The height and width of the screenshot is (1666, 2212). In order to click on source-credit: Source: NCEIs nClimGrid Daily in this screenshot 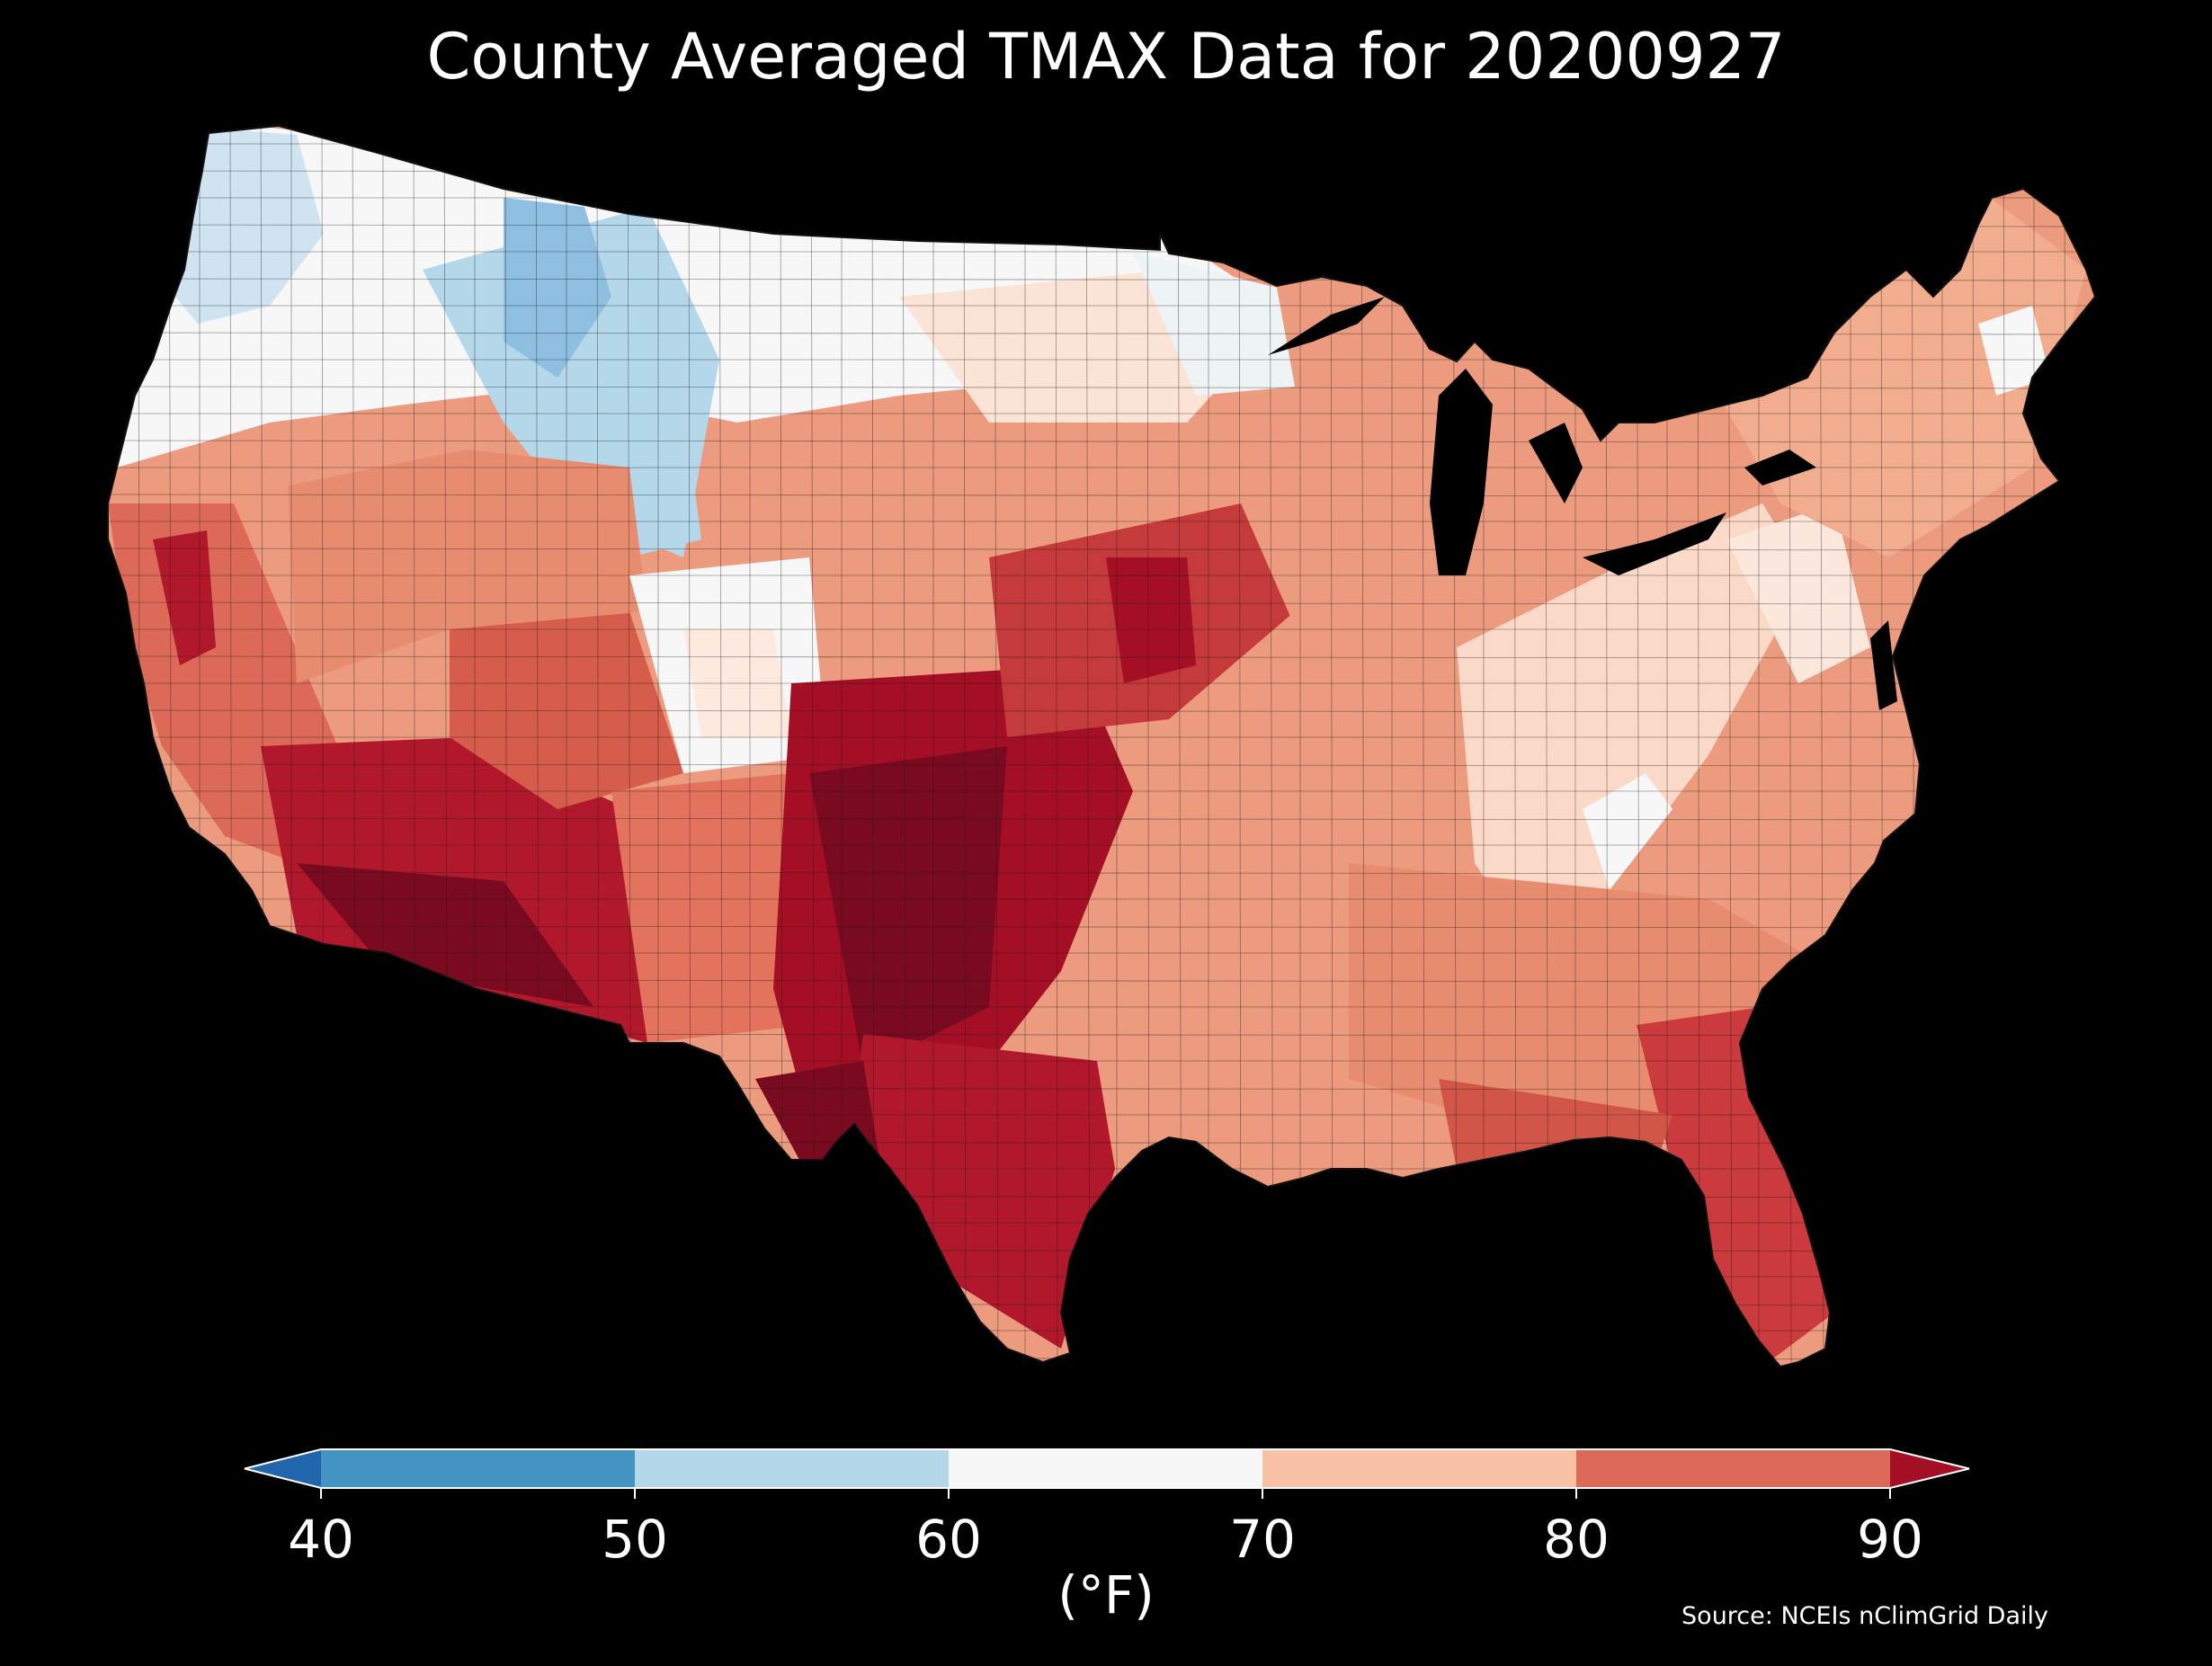, I will do `click(1864, 1616)`.